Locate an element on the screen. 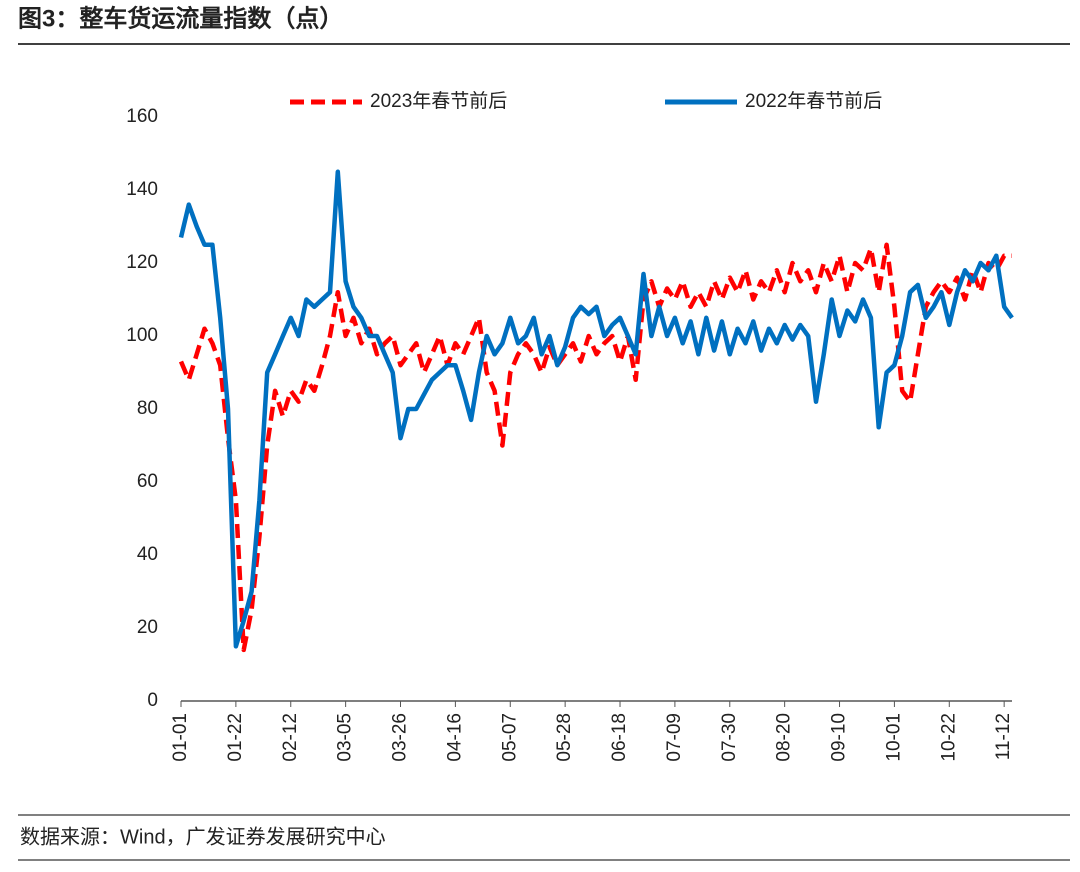  x-tick-label: 05-07 is located at coordinates (509, 737).